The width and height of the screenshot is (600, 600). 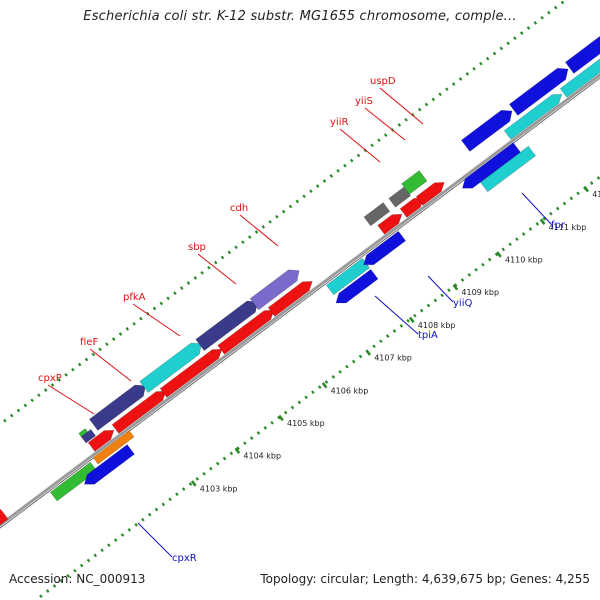 I want to click on gene-label-forward: yiiS, so click(x=364, y=101).